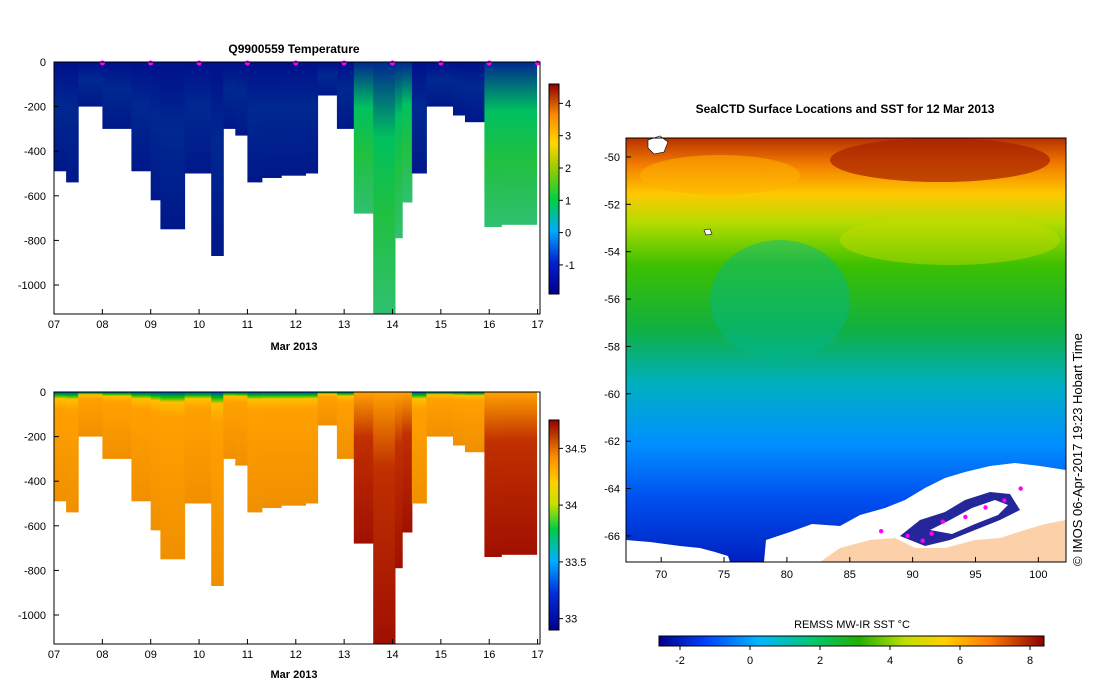  What do you see at coordinates (43, 393) in the screenshot?
I see `y-tick-label: 0` at bounding box center [43, 393].